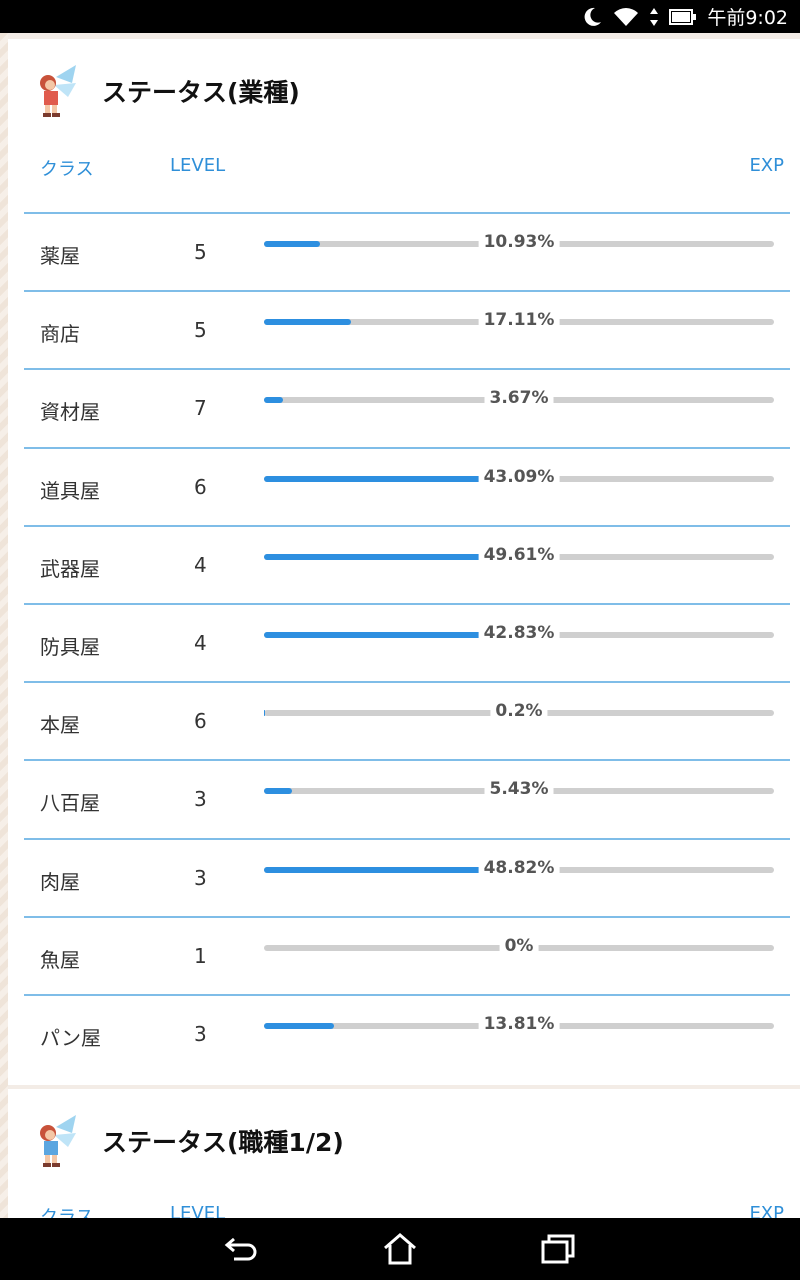  I want to click on exp-progress-bar: 0.2%, so click(519, 711).